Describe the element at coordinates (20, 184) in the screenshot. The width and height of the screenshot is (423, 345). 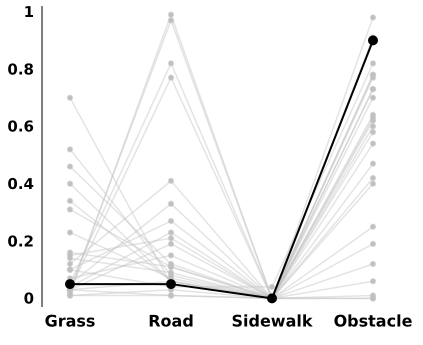
I see `y-tick-label: 0.4` at that location.